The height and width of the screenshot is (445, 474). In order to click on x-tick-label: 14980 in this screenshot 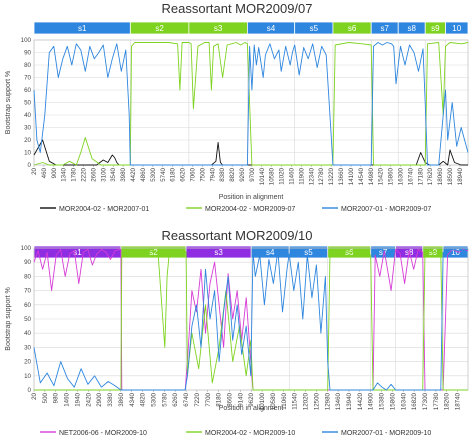, I will do `click(371, 176)`.